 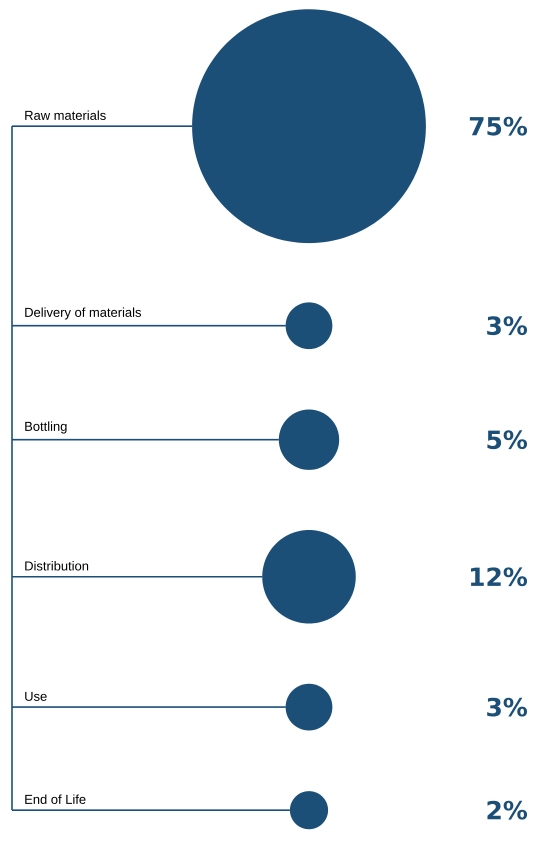 What do you see at coordinates (83, 313) in the screenshot?
I see `category-label: Delivery of materials` at bounding box center [83, 313].